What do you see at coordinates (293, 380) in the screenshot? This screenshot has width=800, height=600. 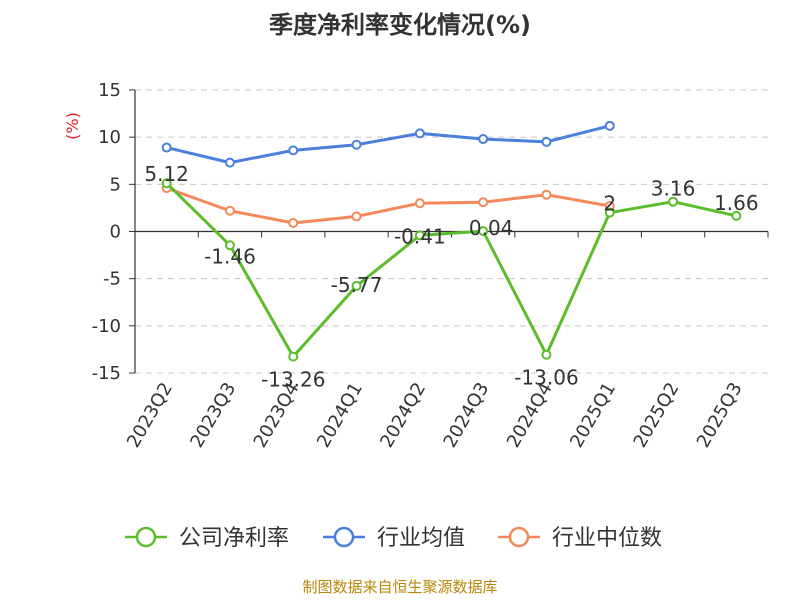 I see `data-label: -13.26` at bounding box center [293, 380].